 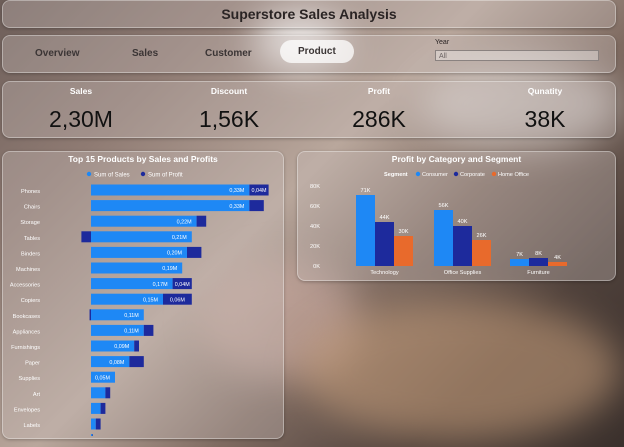 I want to click on column-data-label: 8K, so click(x=538, y=254).